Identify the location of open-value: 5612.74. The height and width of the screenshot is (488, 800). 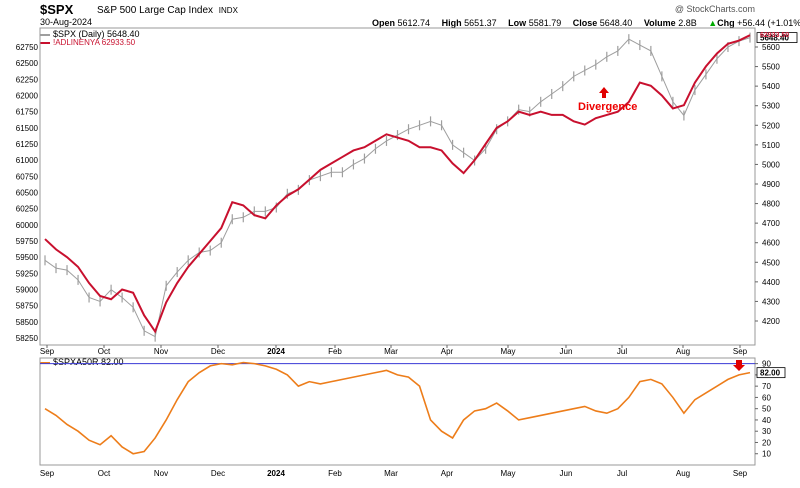
(414, 23).